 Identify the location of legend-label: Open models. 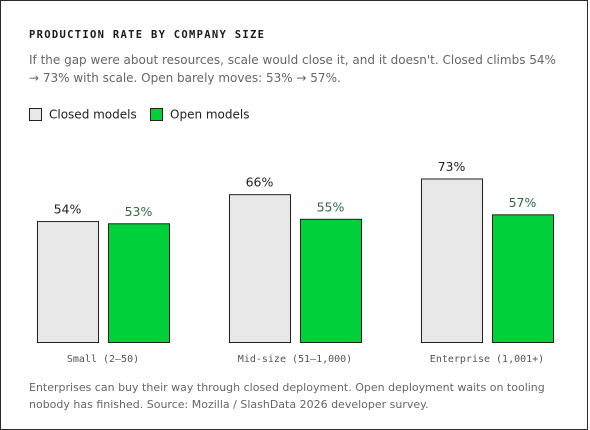
(209, 115).